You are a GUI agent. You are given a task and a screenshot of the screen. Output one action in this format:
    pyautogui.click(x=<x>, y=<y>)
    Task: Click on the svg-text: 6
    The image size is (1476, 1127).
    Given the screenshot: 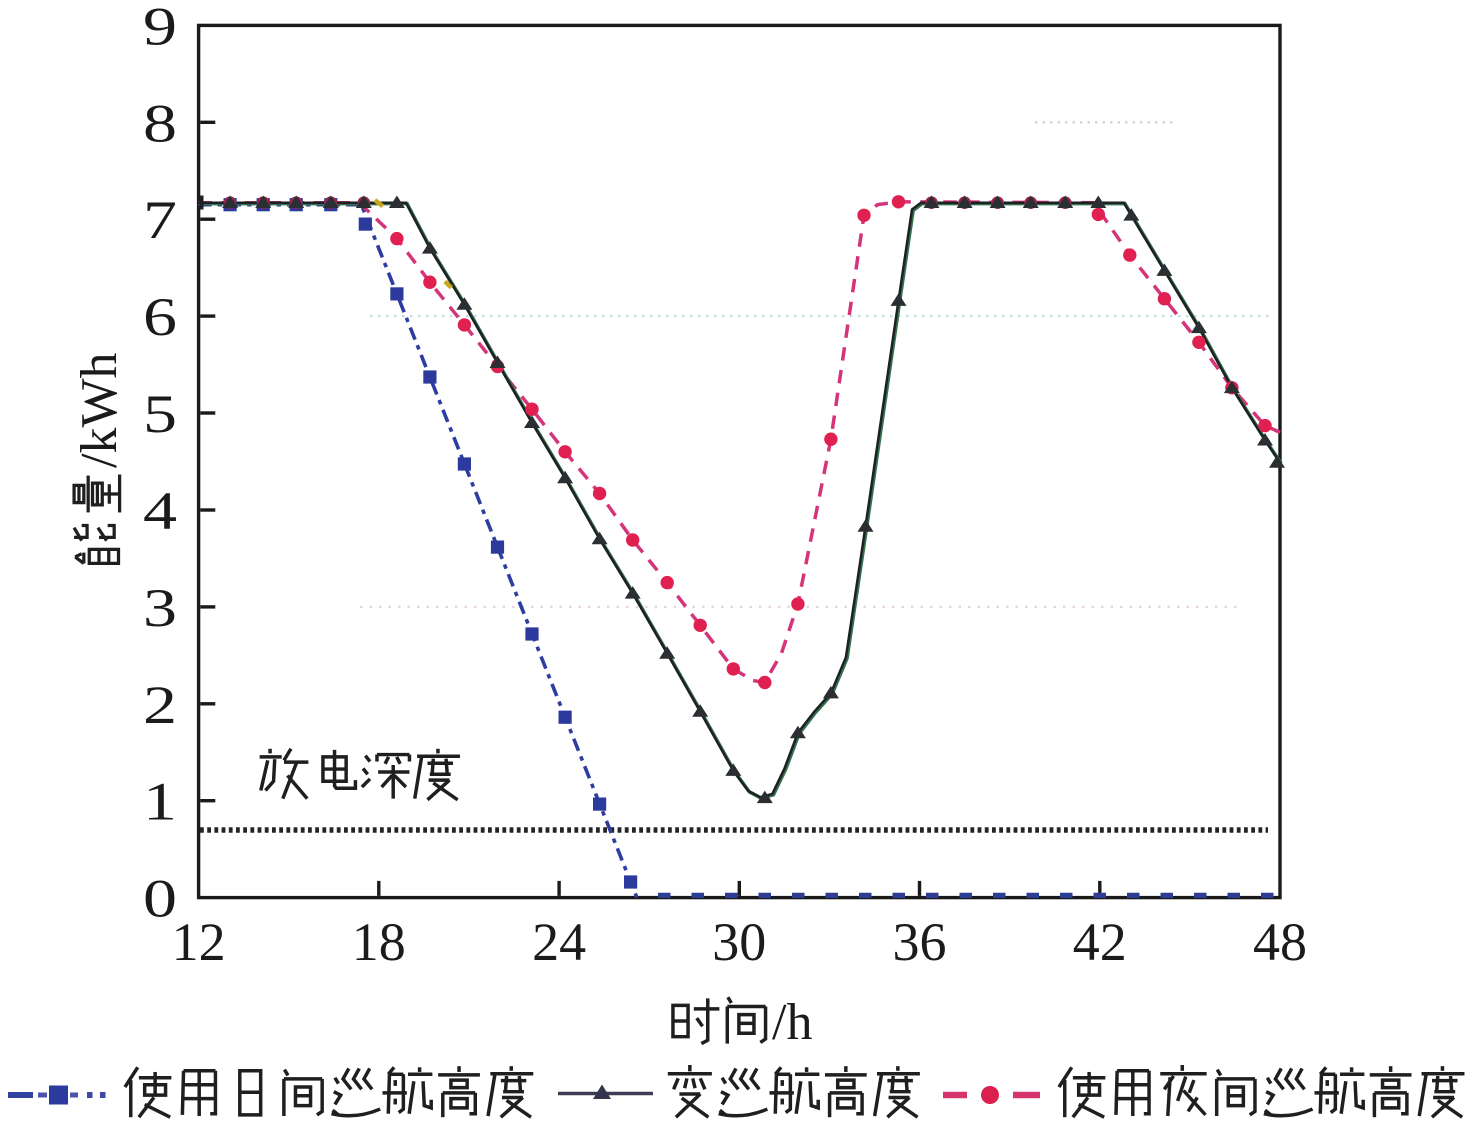 What is the action you would take?
    pyautogui.click(x=160, y=317)
    